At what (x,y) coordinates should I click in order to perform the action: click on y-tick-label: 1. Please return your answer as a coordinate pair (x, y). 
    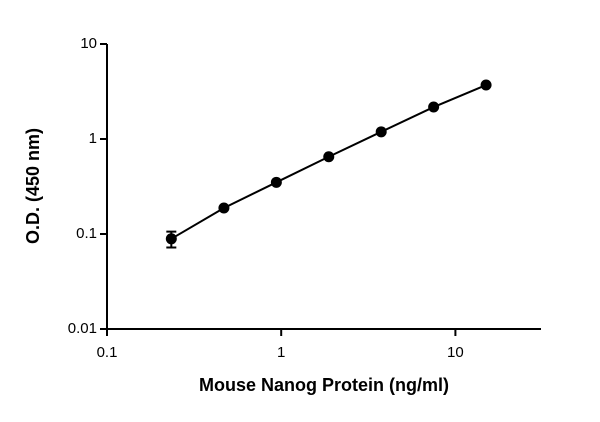
    Looking at the image, I should click on (93, 138).